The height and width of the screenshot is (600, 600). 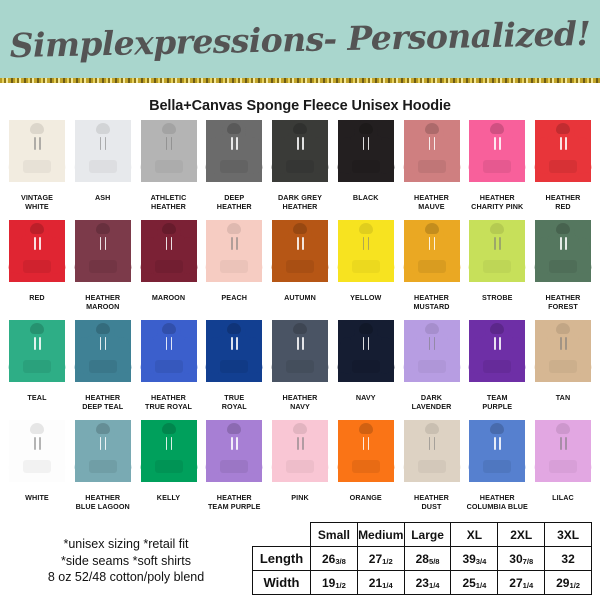 I want to click on color-swatch: TEAM PURPLE, so click(x=497, y=370).